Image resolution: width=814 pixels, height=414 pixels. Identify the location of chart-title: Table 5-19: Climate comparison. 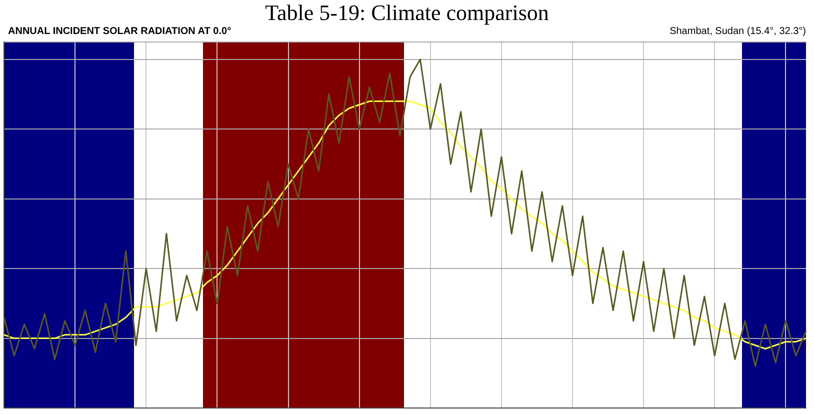
(407, 13).